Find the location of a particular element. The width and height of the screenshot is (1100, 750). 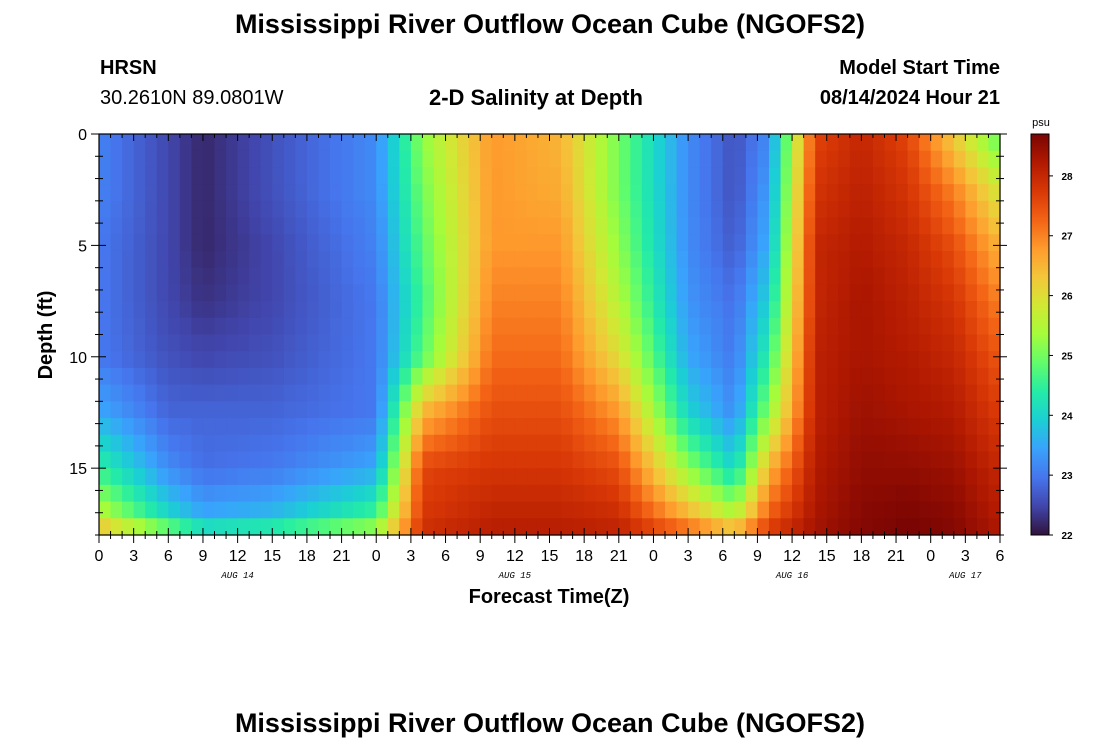

x-axis-title: Forecast Time(Z) is located at coordinates (549, 597).